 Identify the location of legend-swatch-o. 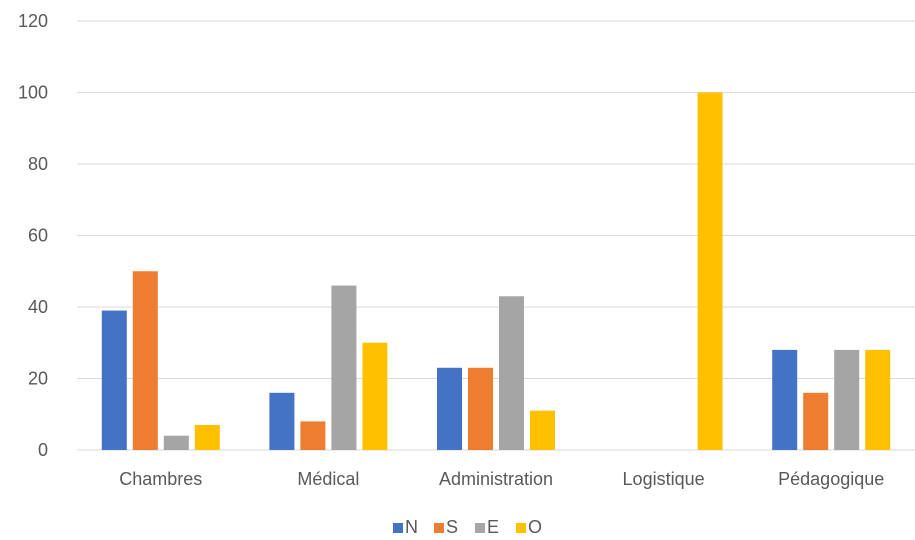
(521, 528).